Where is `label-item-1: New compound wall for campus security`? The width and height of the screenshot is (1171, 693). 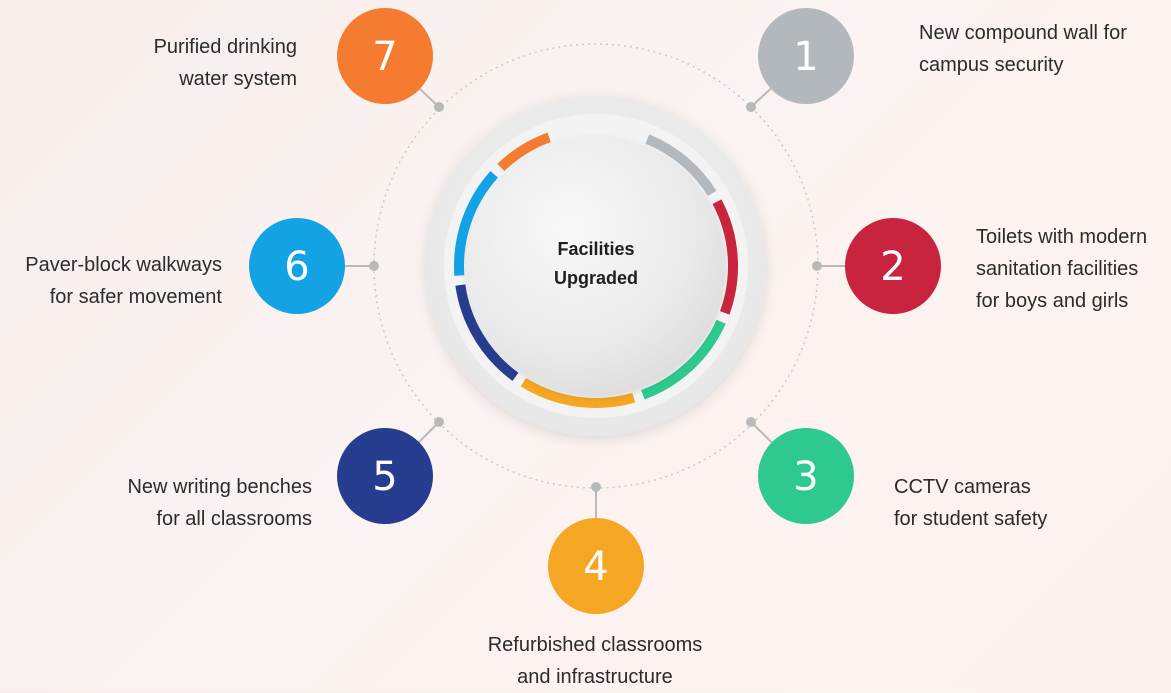
label-item-1: New compound wall for campus security is located at coordinates (1023, 49).